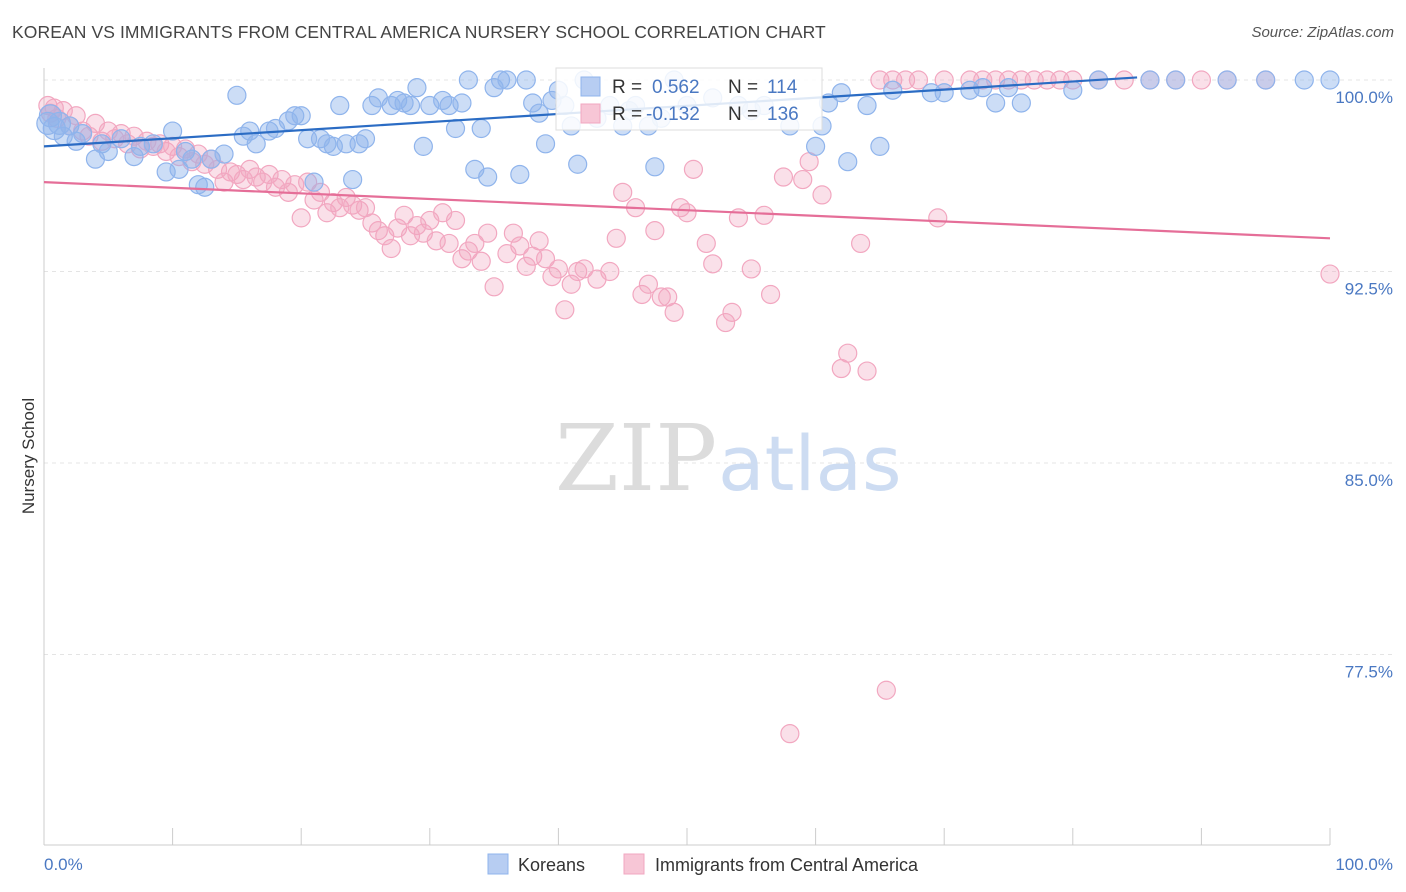 The width and height of the screenshot is (1406, 892). What do you see at coordinates (1369, 480) in the screenshot?
I see `y-tick-label: 85.0%` at bounding box center [1369, 480].